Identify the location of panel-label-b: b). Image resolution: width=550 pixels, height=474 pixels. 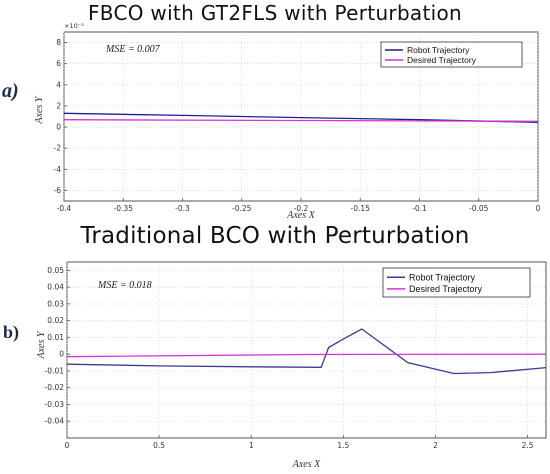
(11, 332).